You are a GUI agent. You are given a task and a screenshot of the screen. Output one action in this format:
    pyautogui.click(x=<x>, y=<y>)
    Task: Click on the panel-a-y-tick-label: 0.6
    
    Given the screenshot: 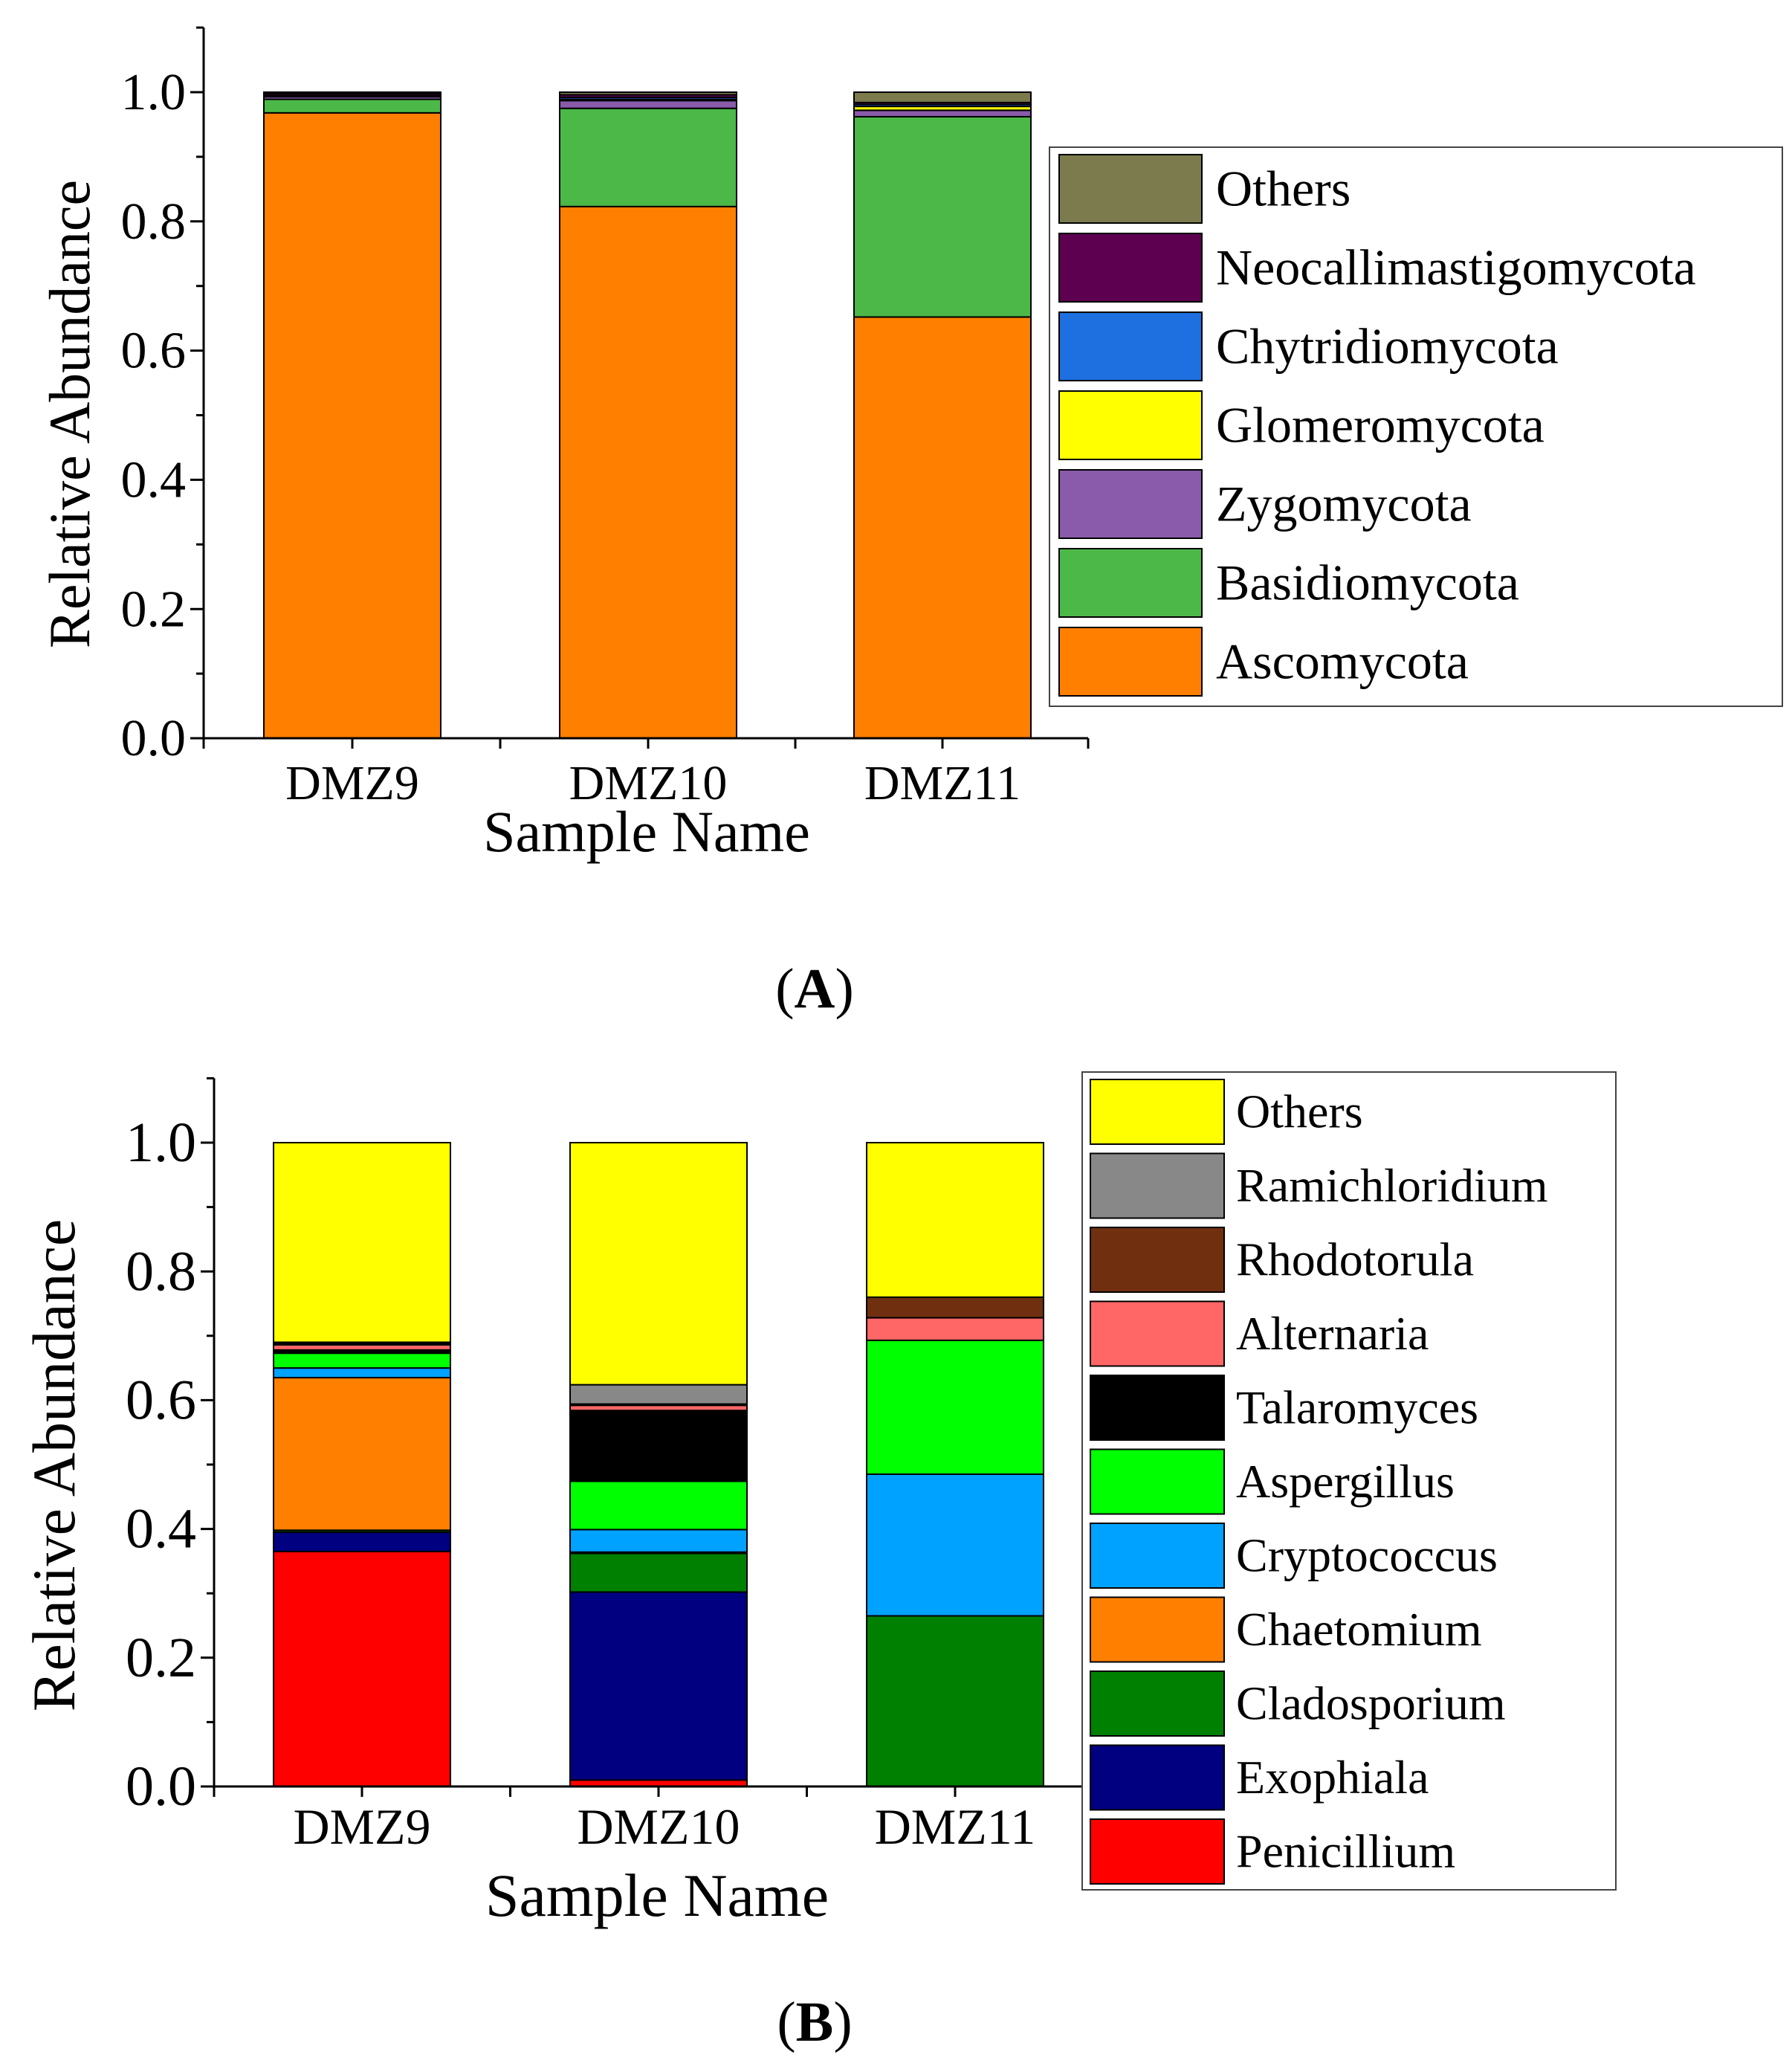 What is the action you would take?
    pyautogui.click(x=154, y=351)
    